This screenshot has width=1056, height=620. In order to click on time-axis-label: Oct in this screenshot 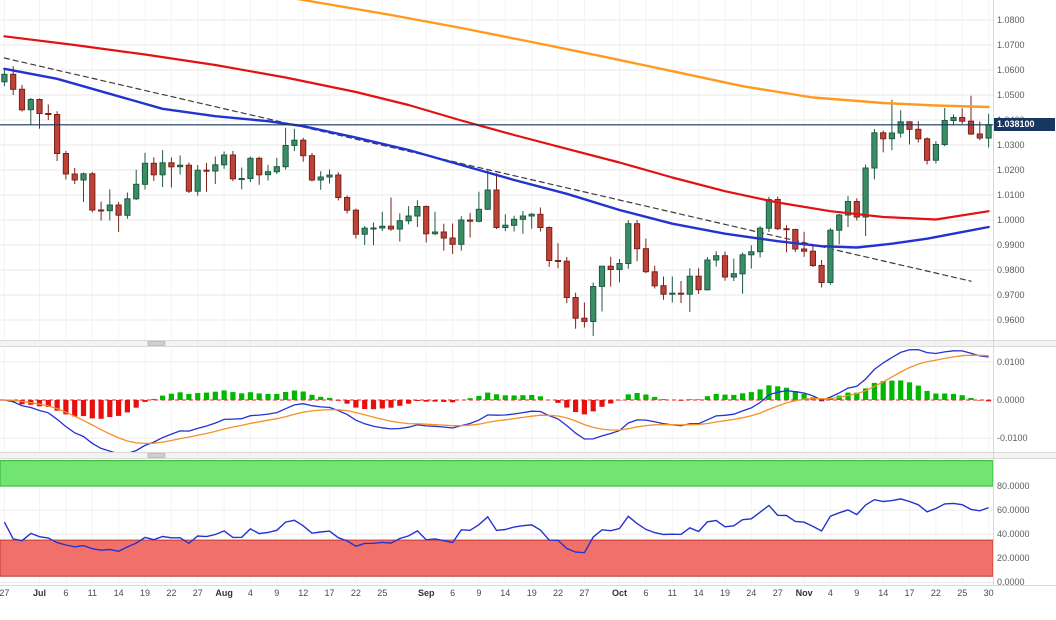, I will do `click(619, 593)`.